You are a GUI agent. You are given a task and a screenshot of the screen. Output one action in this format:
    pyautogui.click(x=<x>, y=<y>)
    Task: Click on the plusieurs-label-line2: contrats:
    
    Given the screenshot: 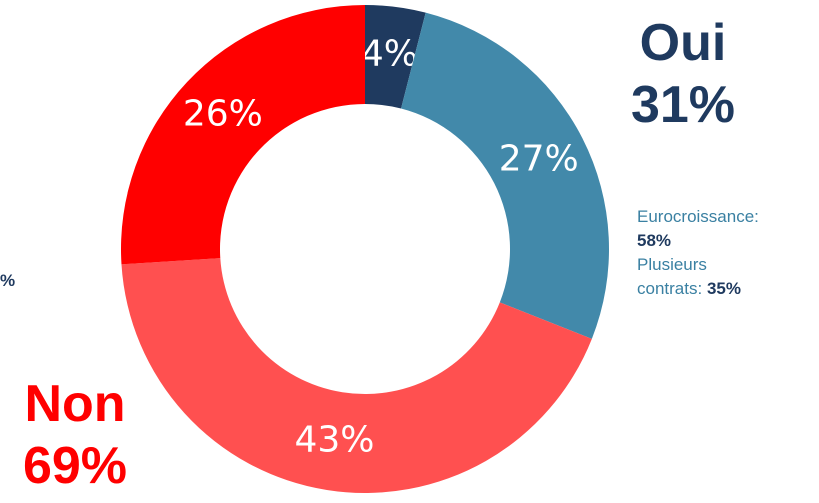 What is the action you would take?
    pyautogui.click(x=670, y=288)
    